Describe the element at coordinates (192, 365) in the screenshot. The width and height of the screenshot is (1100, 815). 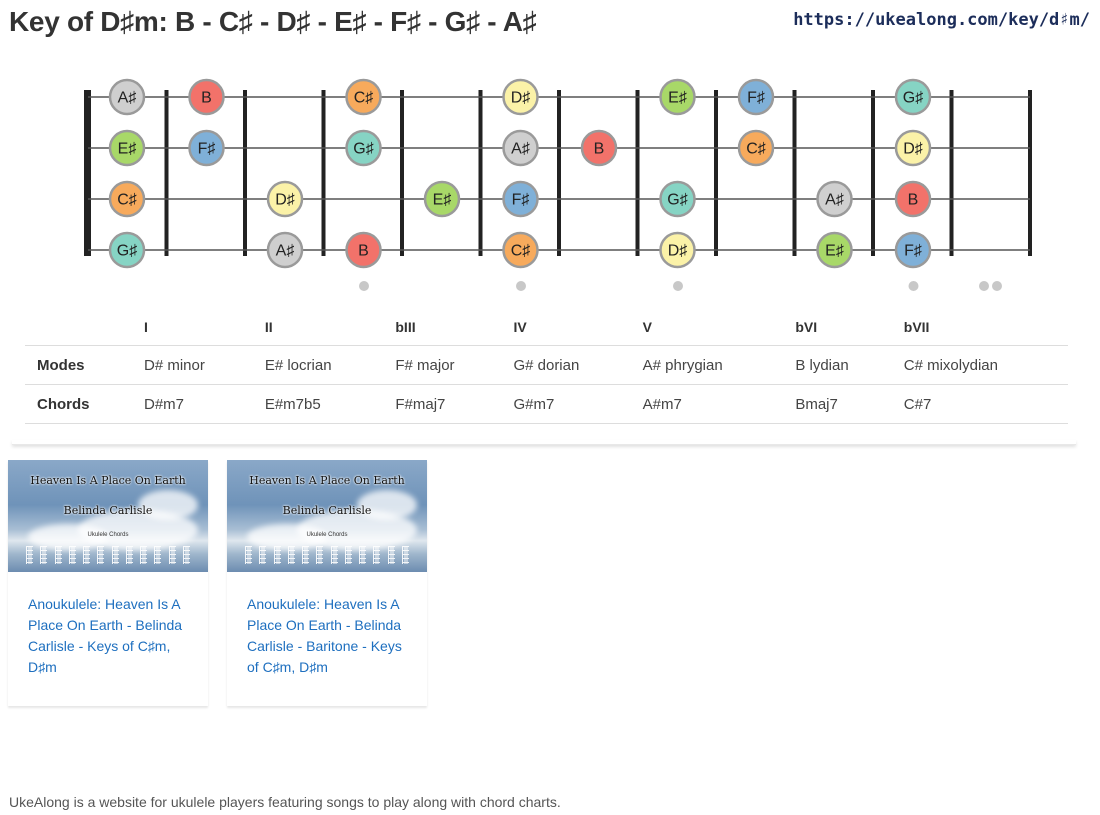
I see `mode-cell: D# minor` at that location.